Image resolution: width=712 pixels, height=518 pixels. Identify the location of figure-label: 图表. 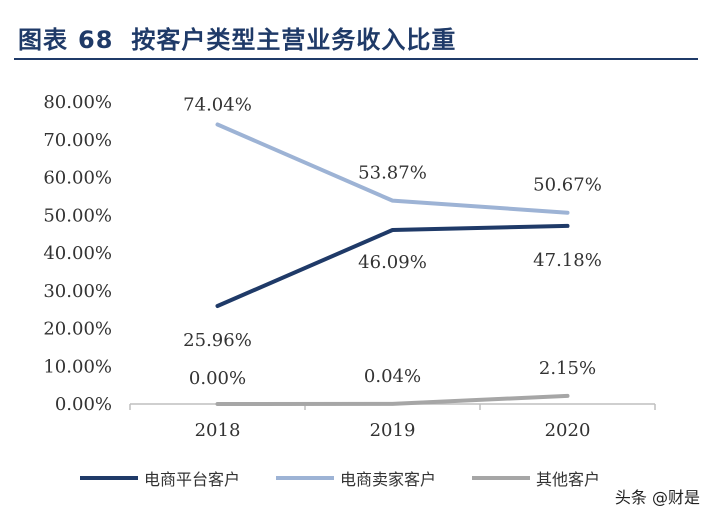
(43, 40).